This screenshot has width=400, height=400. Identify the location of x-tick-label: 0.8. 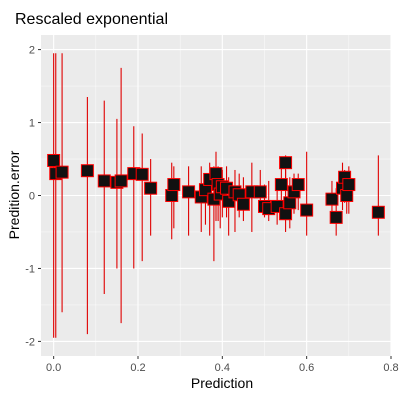
(390, 368).